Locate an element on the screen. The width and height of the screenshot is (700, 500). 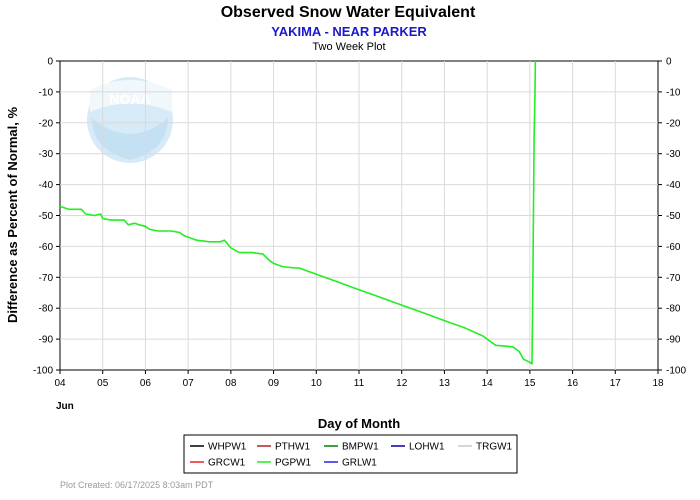
noaa-logo: NOAA is located at coordinates (130, 120).